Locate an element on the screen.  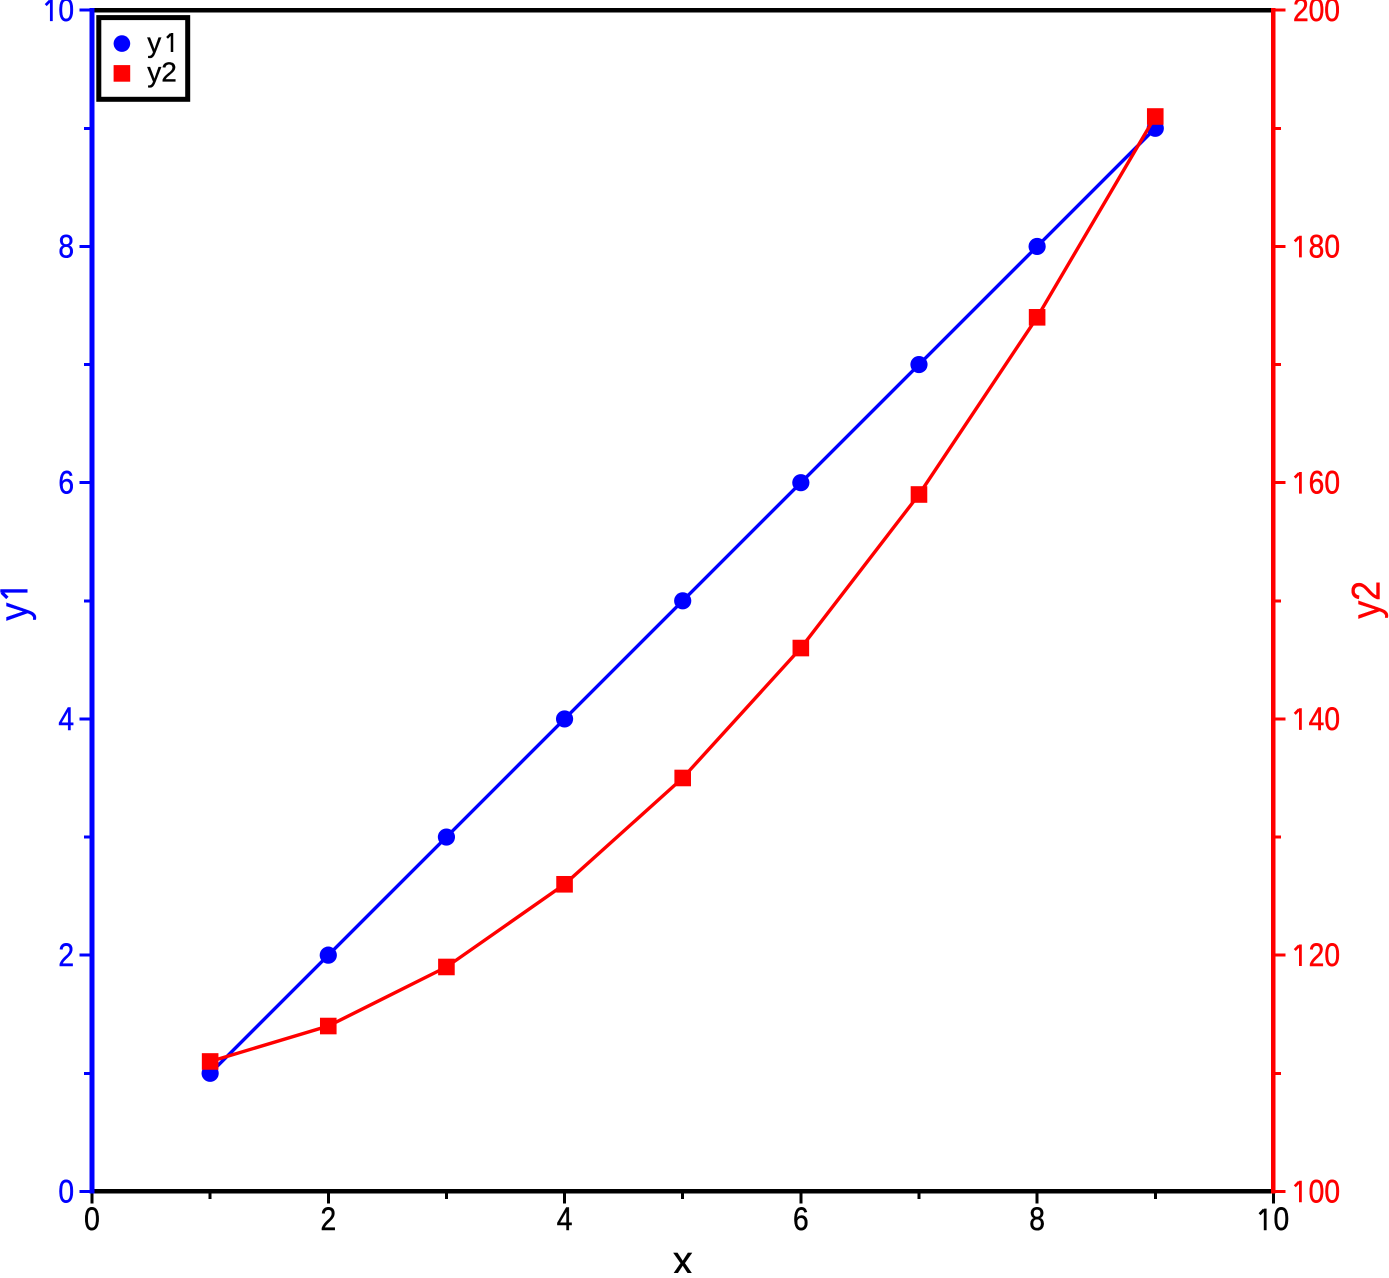
svg-text: 40 is located at coordinates (1324, 719).